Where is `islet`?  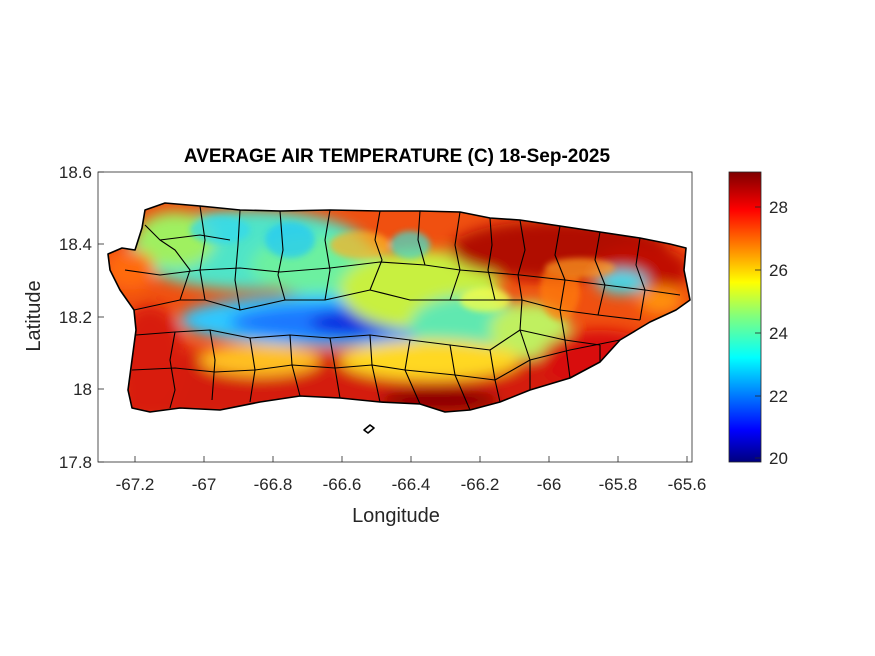
islet is located at coordinates (369, 429).